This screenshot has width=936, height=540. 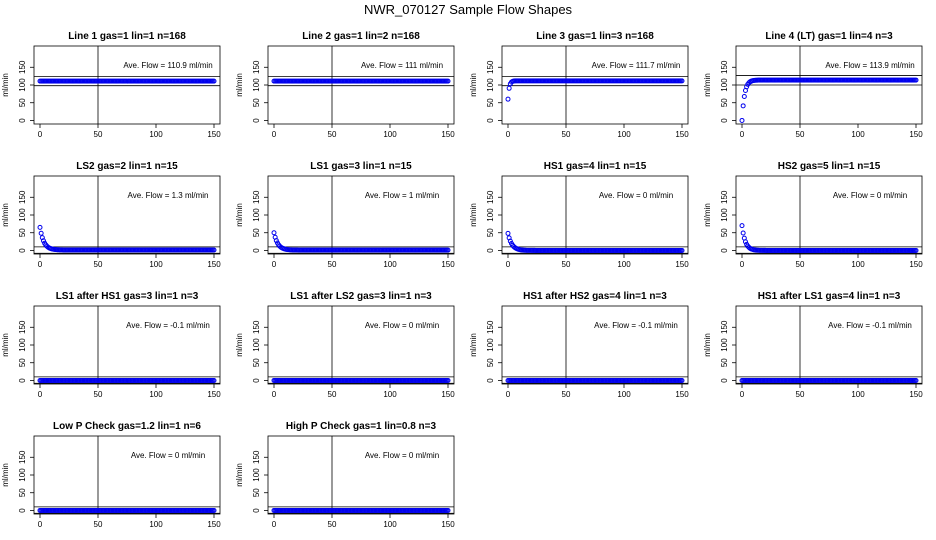 What do you see at coordinates (595, 166) in the screenshot?
I see `chart-title: HS1 gas=4 lin=1 n=15` at bounding box center [595, 166].